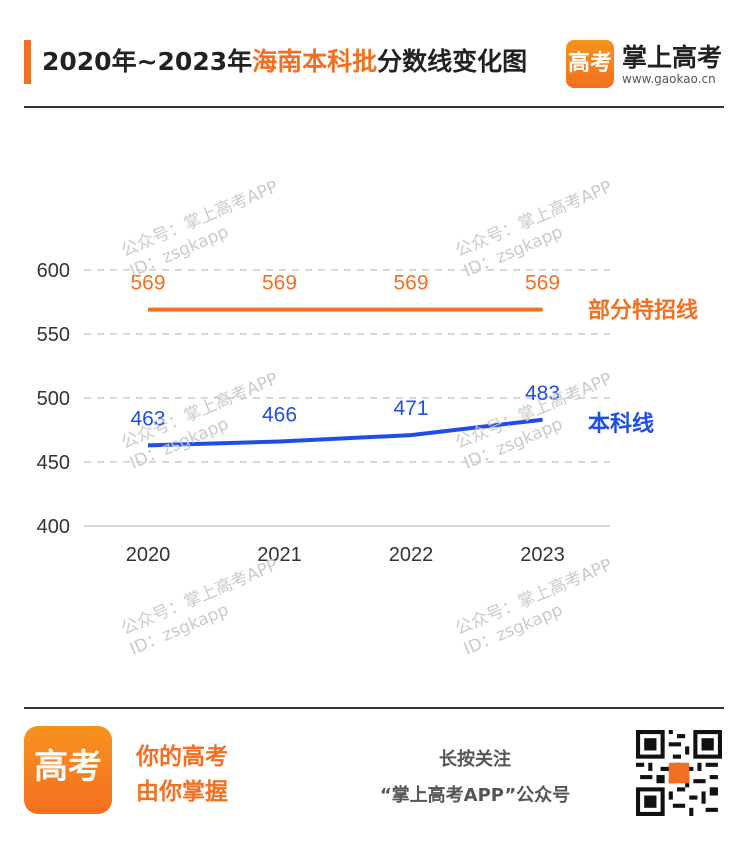 Image resolution: width=750 pixels, height=845 pixels. I want to click on x-tick-label: 2022, so click(411, 555).